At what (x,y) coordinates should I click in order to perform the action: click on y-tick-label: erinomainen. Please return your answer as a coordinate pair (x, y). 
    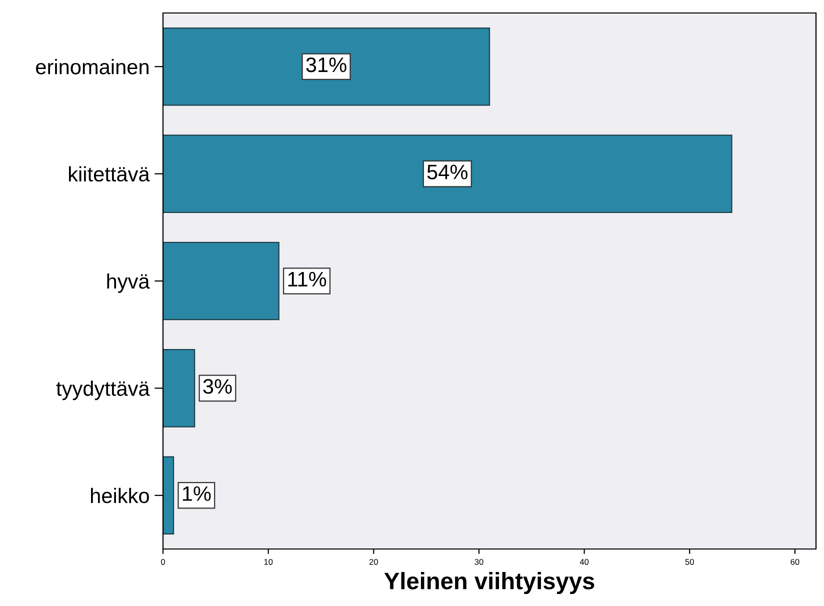
    Looking at the image, I should click on (92, 66).